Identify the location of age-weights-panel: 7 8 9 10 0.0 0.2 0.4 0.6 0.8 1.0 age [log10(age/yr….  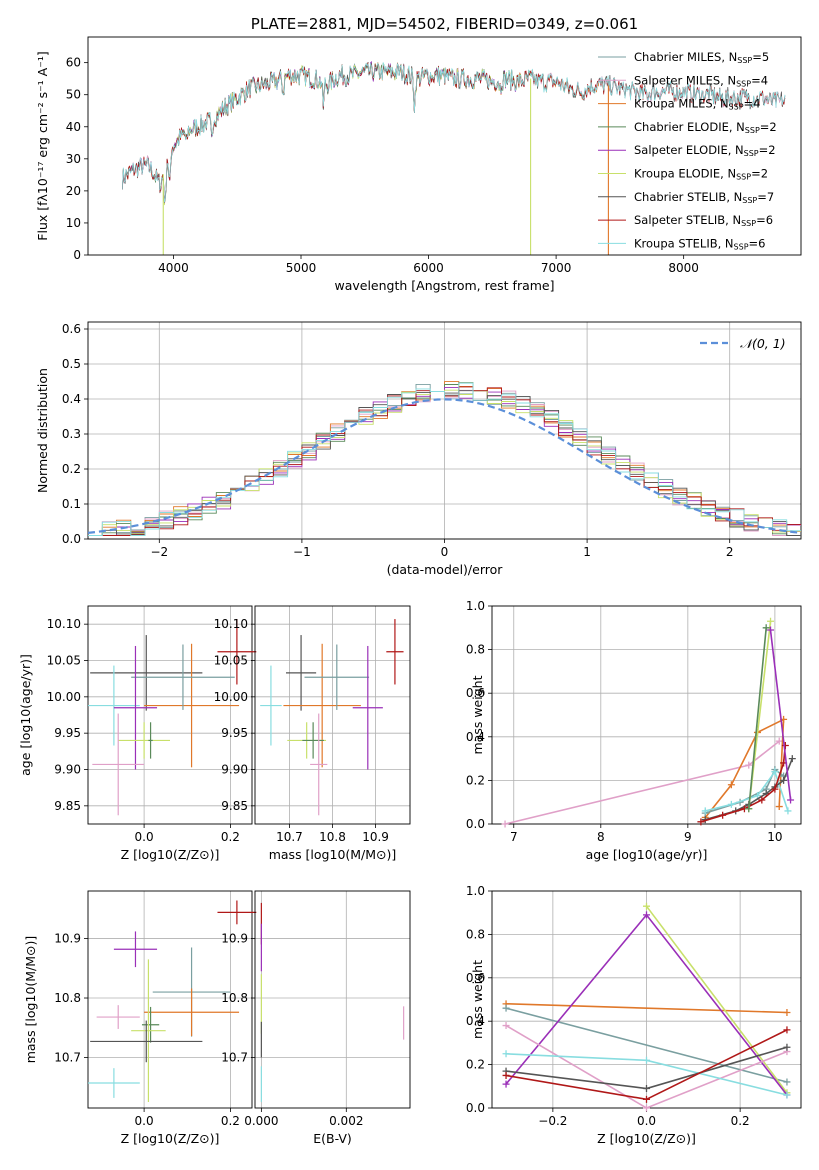
(634, 730).